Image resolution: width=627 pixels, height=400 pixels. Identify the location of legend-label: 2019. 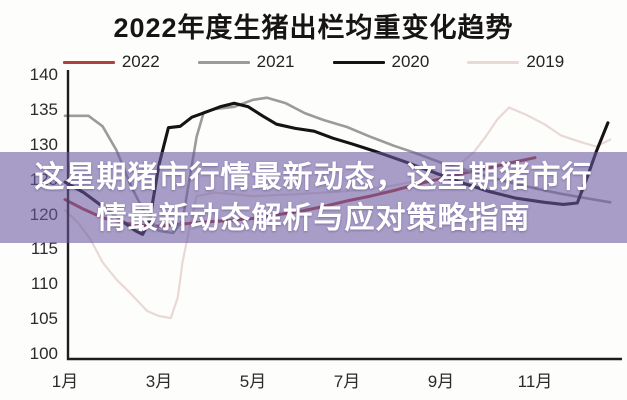
(545, 61).